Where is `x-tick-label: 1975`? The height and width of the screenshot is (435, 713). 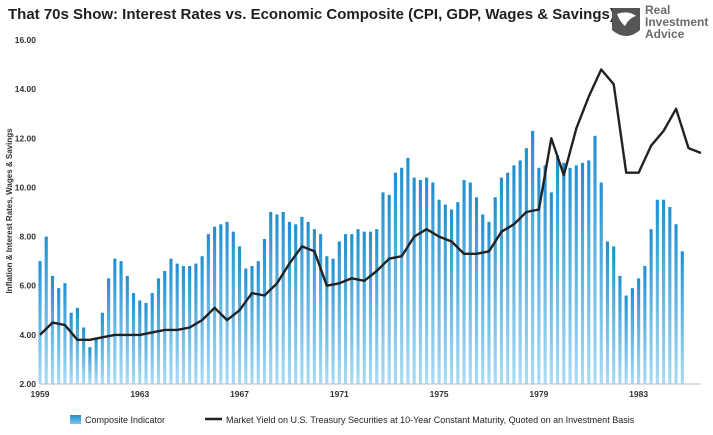 x-tick-label: 1975 is located at coordinates (439, 394).